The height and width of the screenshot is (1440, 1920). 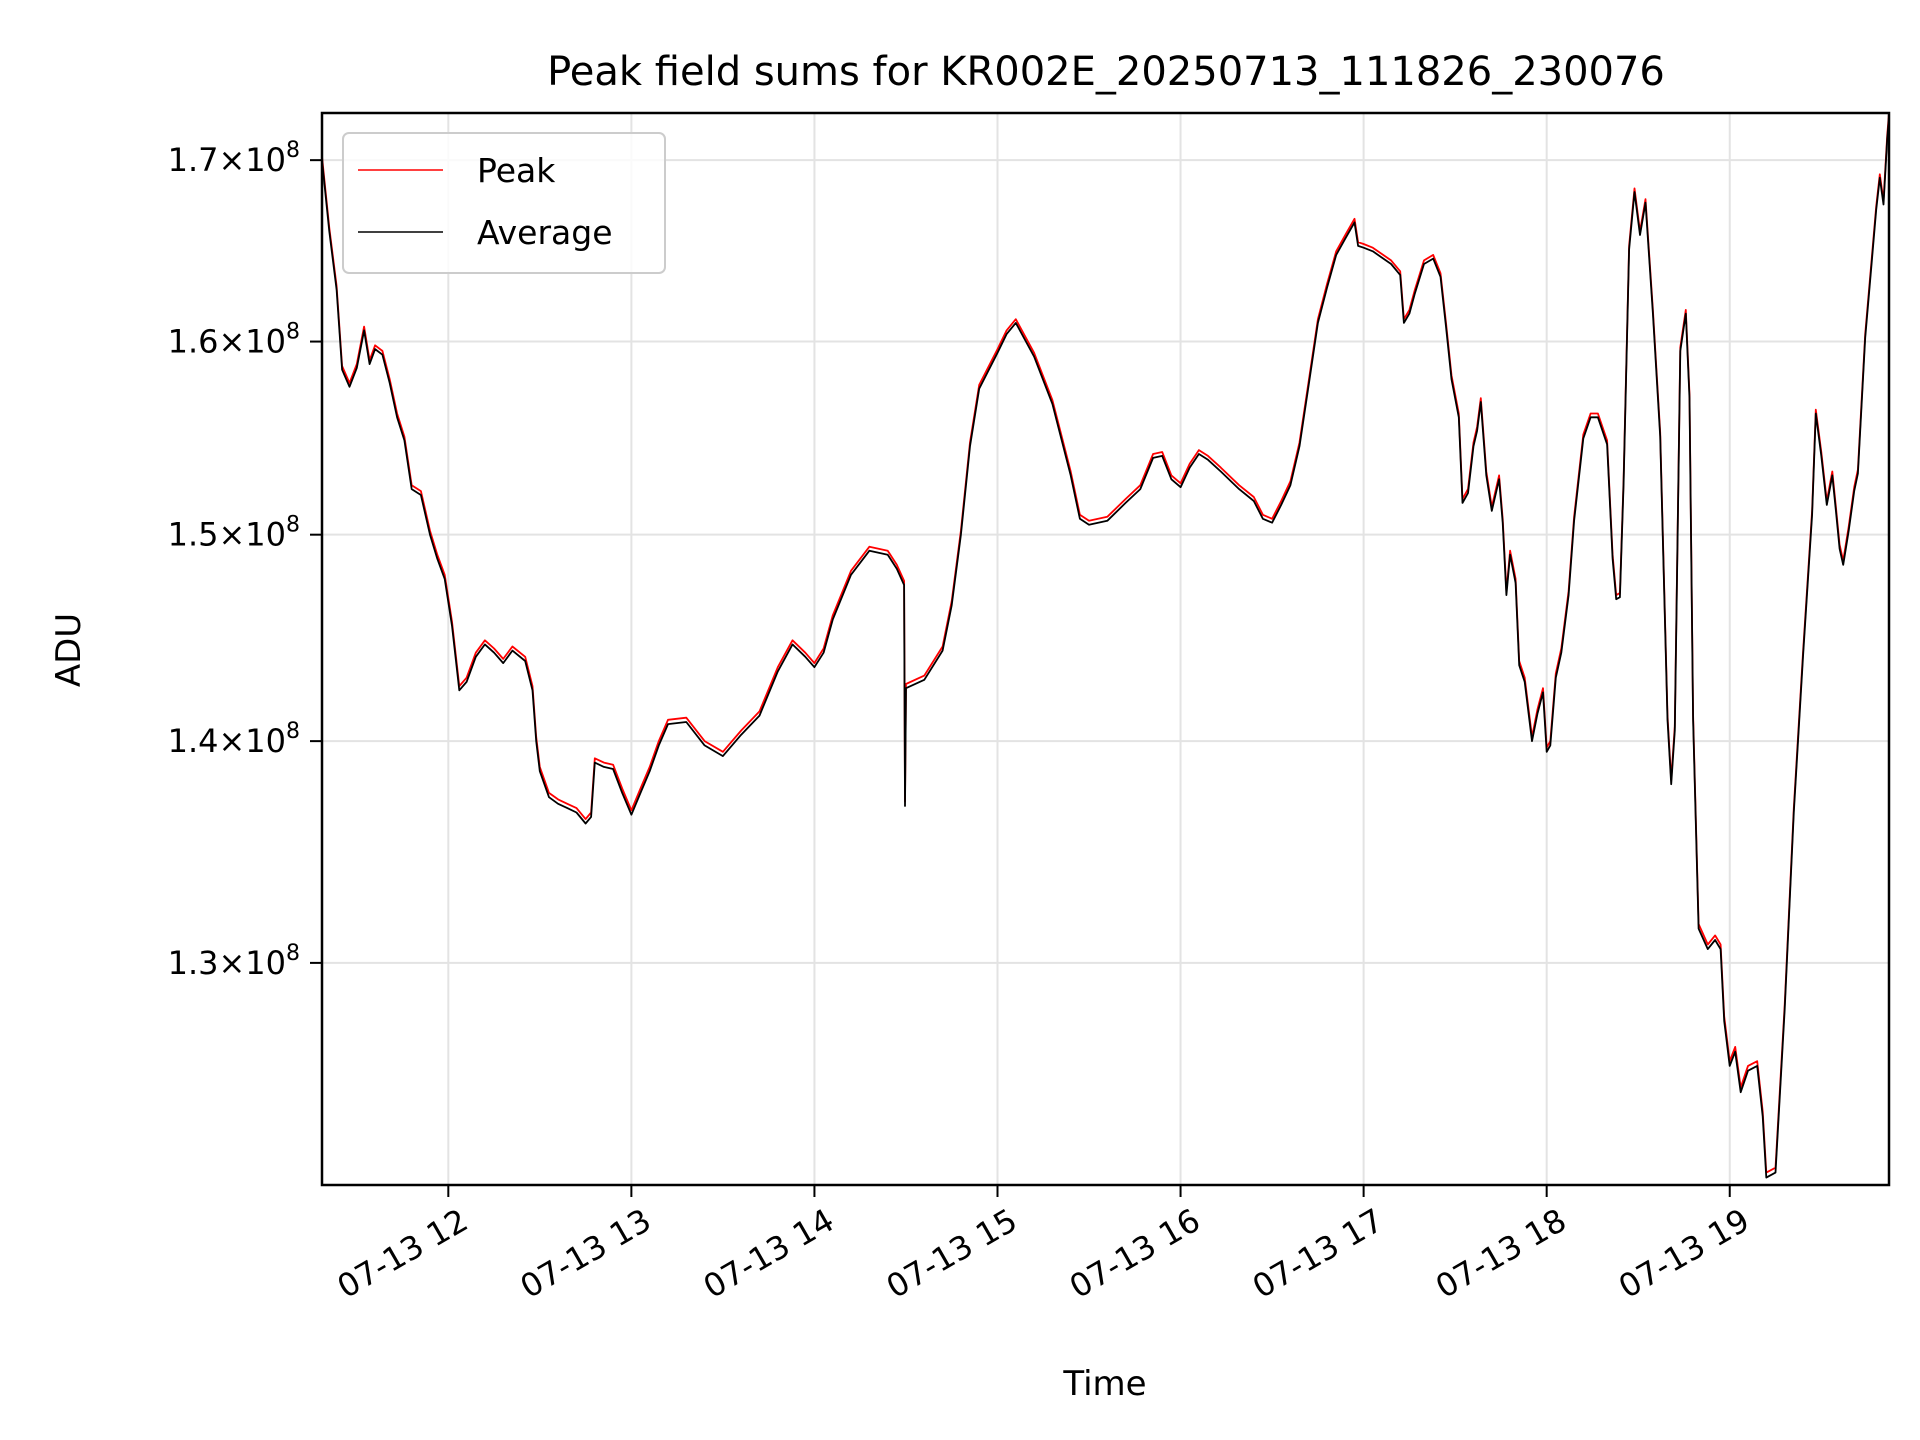 I want to click on legend: Peak Average, so click(x=504, y=203).